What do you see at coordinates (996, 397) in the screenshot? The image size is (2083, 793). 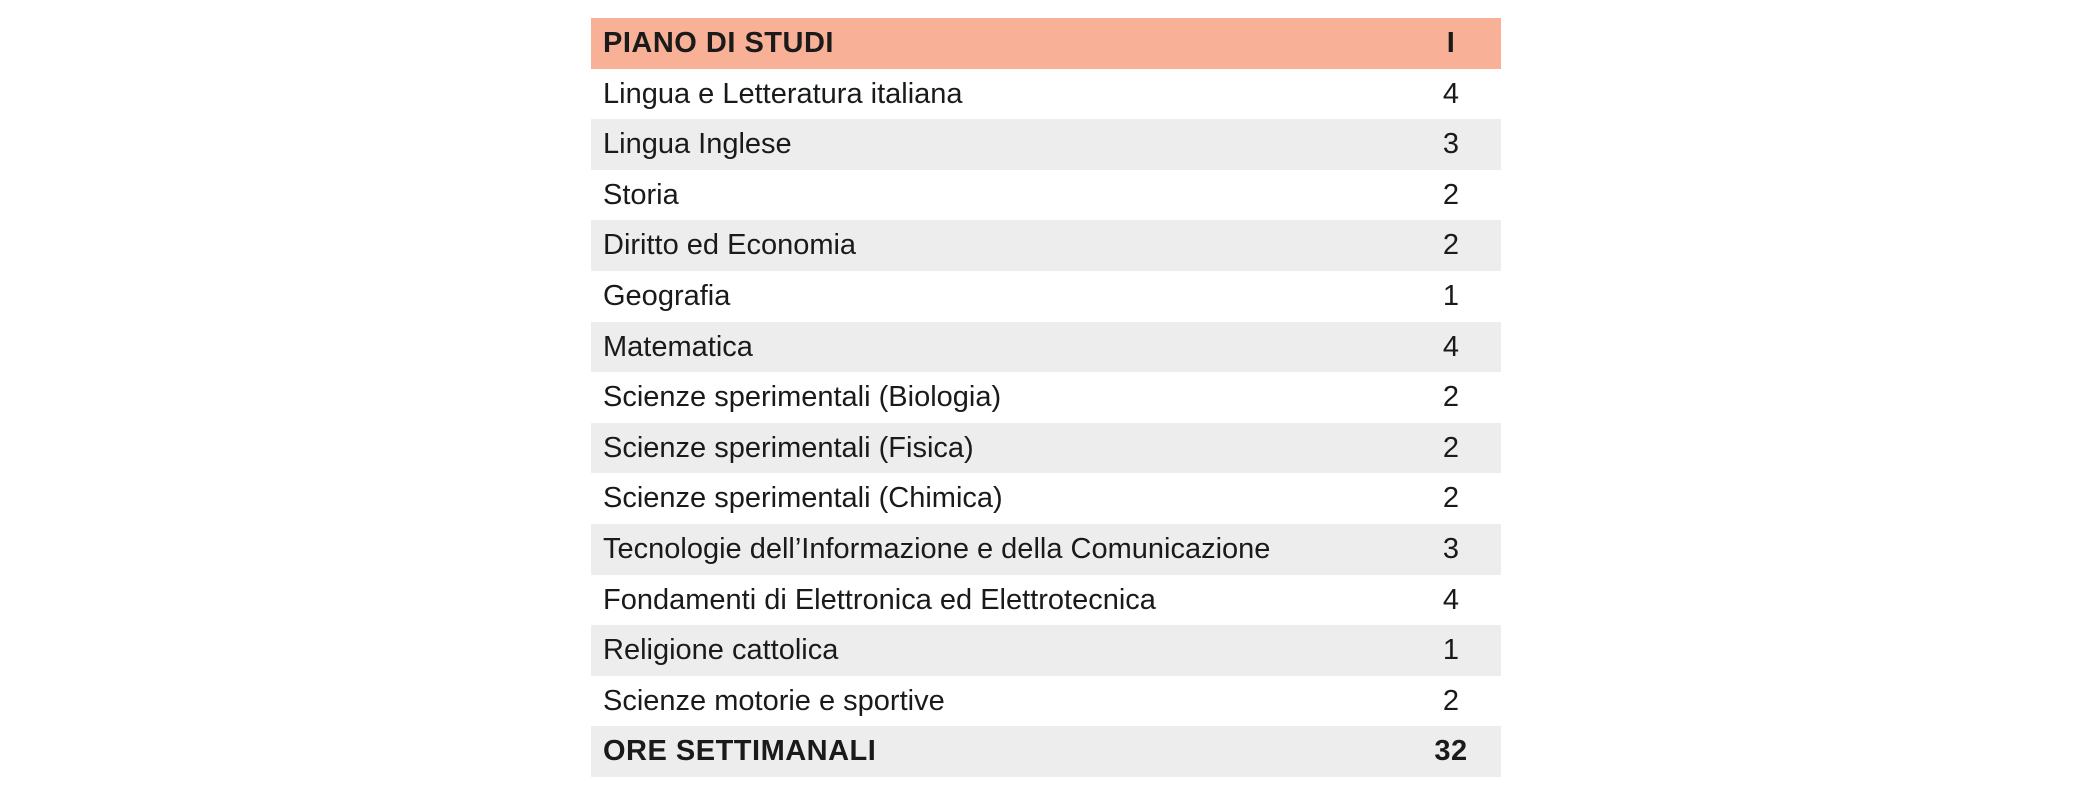 I see `subject-cell: Scienze sperimentali (Biologia)` at bounding box center [996, 397].